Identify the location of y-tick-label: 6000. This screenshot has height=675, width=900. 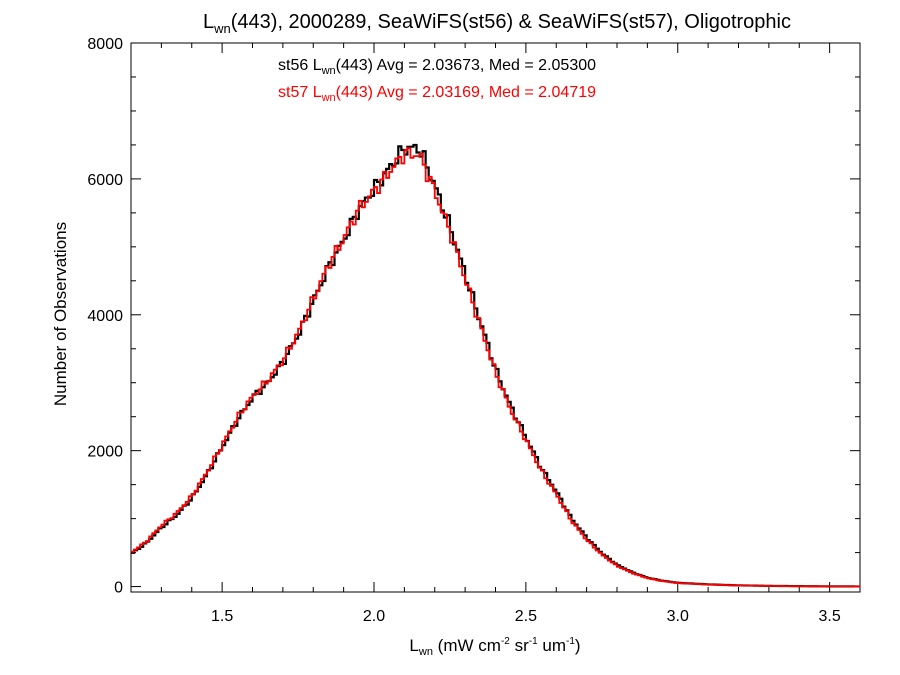
(105, 180).